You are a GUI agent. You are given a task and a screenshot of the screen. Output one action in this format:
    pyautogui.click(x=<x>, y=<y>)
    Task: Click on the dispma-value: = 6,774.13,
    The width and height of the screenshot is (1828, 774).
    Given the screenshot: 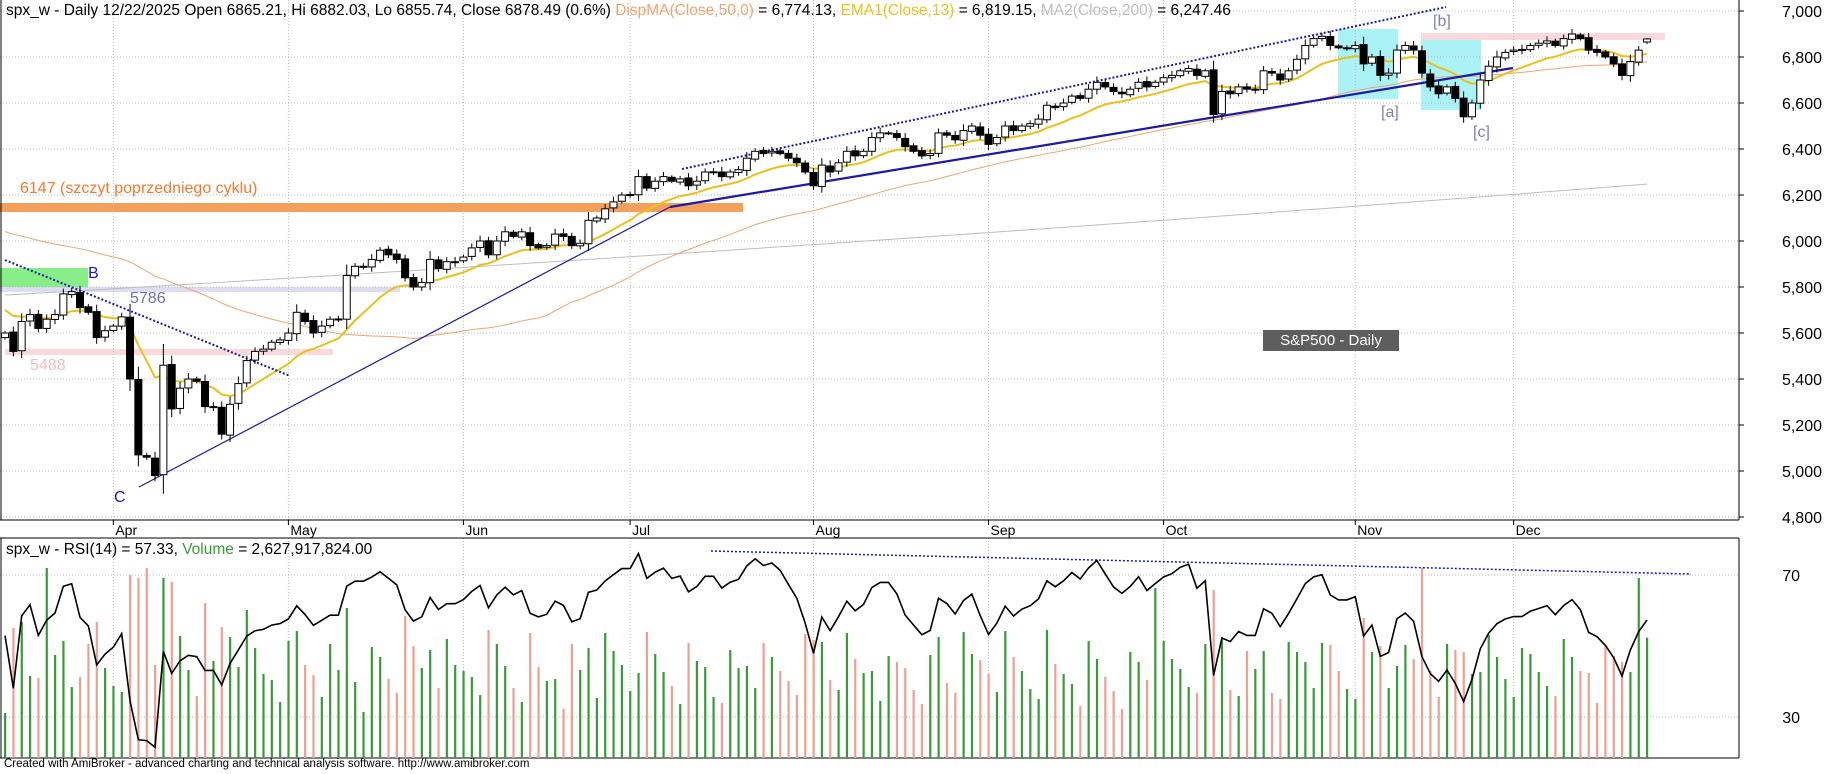 What is the action you would take?
    pyautogui.click(x=797, y=10)
    